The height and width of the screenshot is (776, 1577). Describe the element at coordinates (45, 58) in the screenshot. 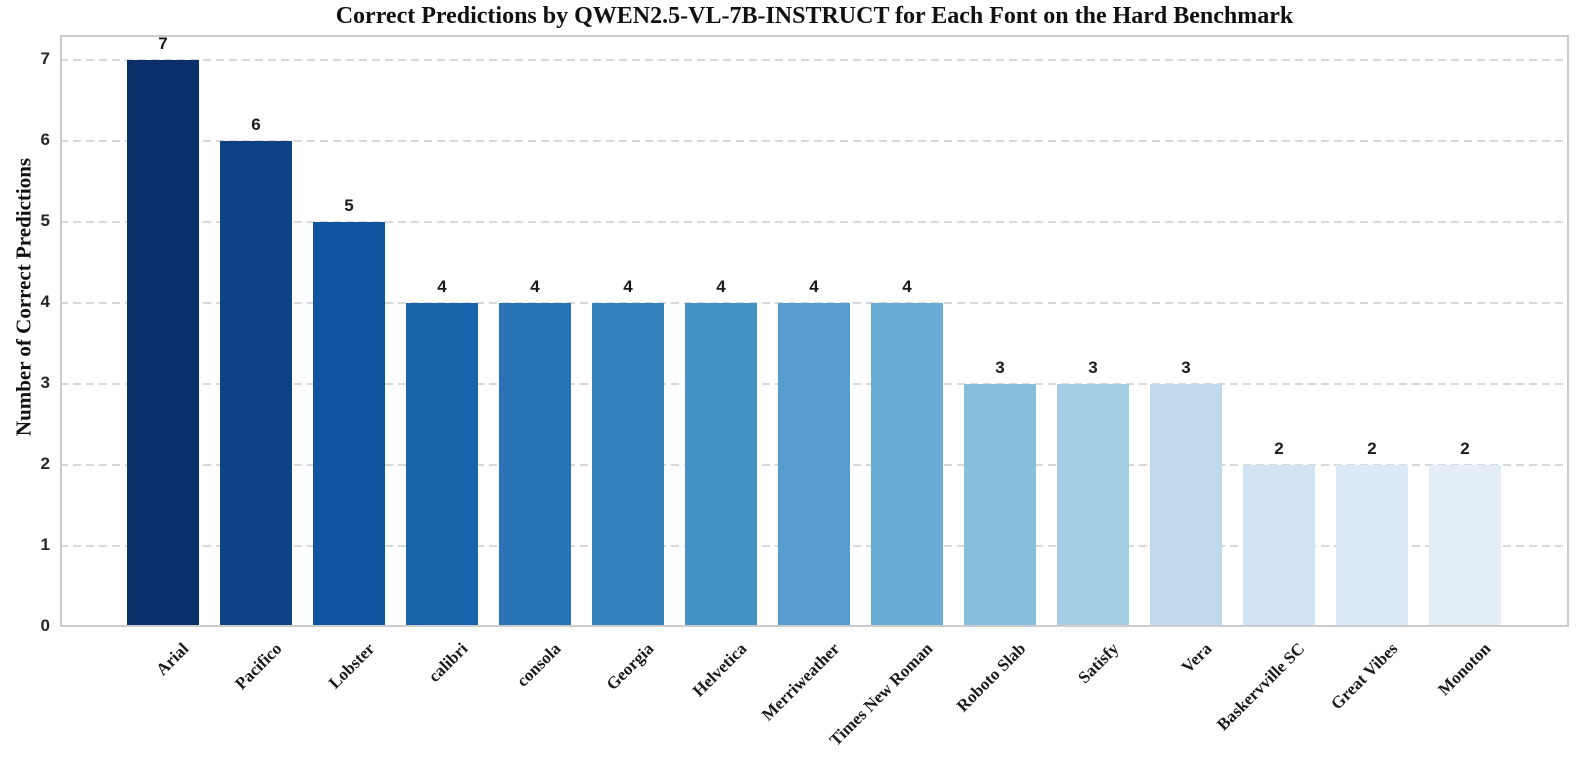

I see `y-tick-label: 7` at that location.